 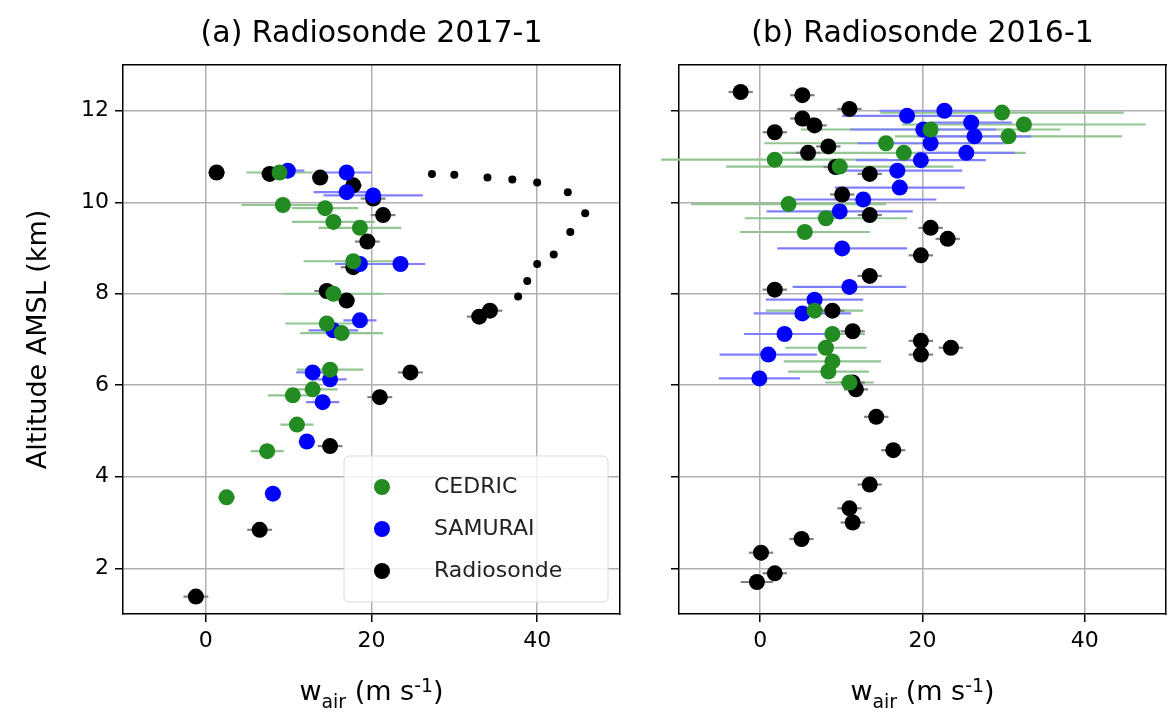 What do you see at coordinates (484, 527) in the screenshot?
I see `legend-label: SAMURAI` at bounding box center [484, 527].